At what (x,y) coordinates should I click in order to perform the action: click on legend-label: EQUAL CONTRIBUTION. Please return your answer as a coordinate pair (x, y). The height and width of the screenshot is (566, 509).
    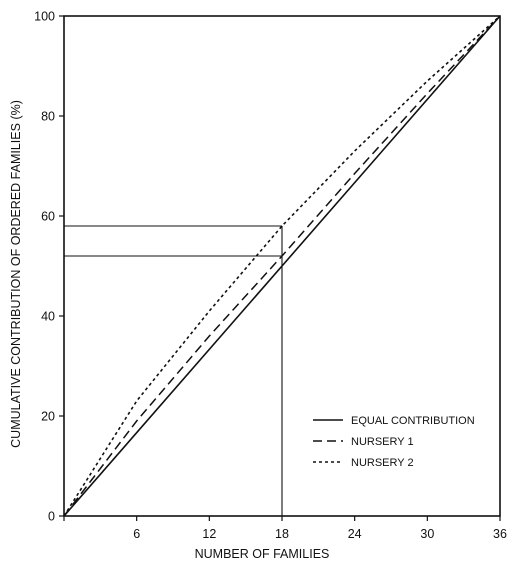
    Looking at the image, I should click on (413, 421).